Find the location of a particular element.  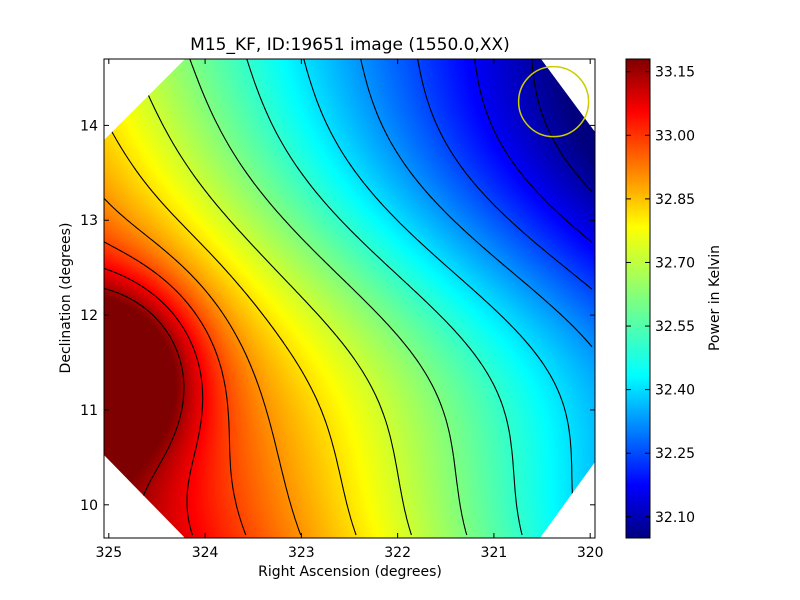

colorbar-tick-label: 32.85 is located at coordinates (675, 200).